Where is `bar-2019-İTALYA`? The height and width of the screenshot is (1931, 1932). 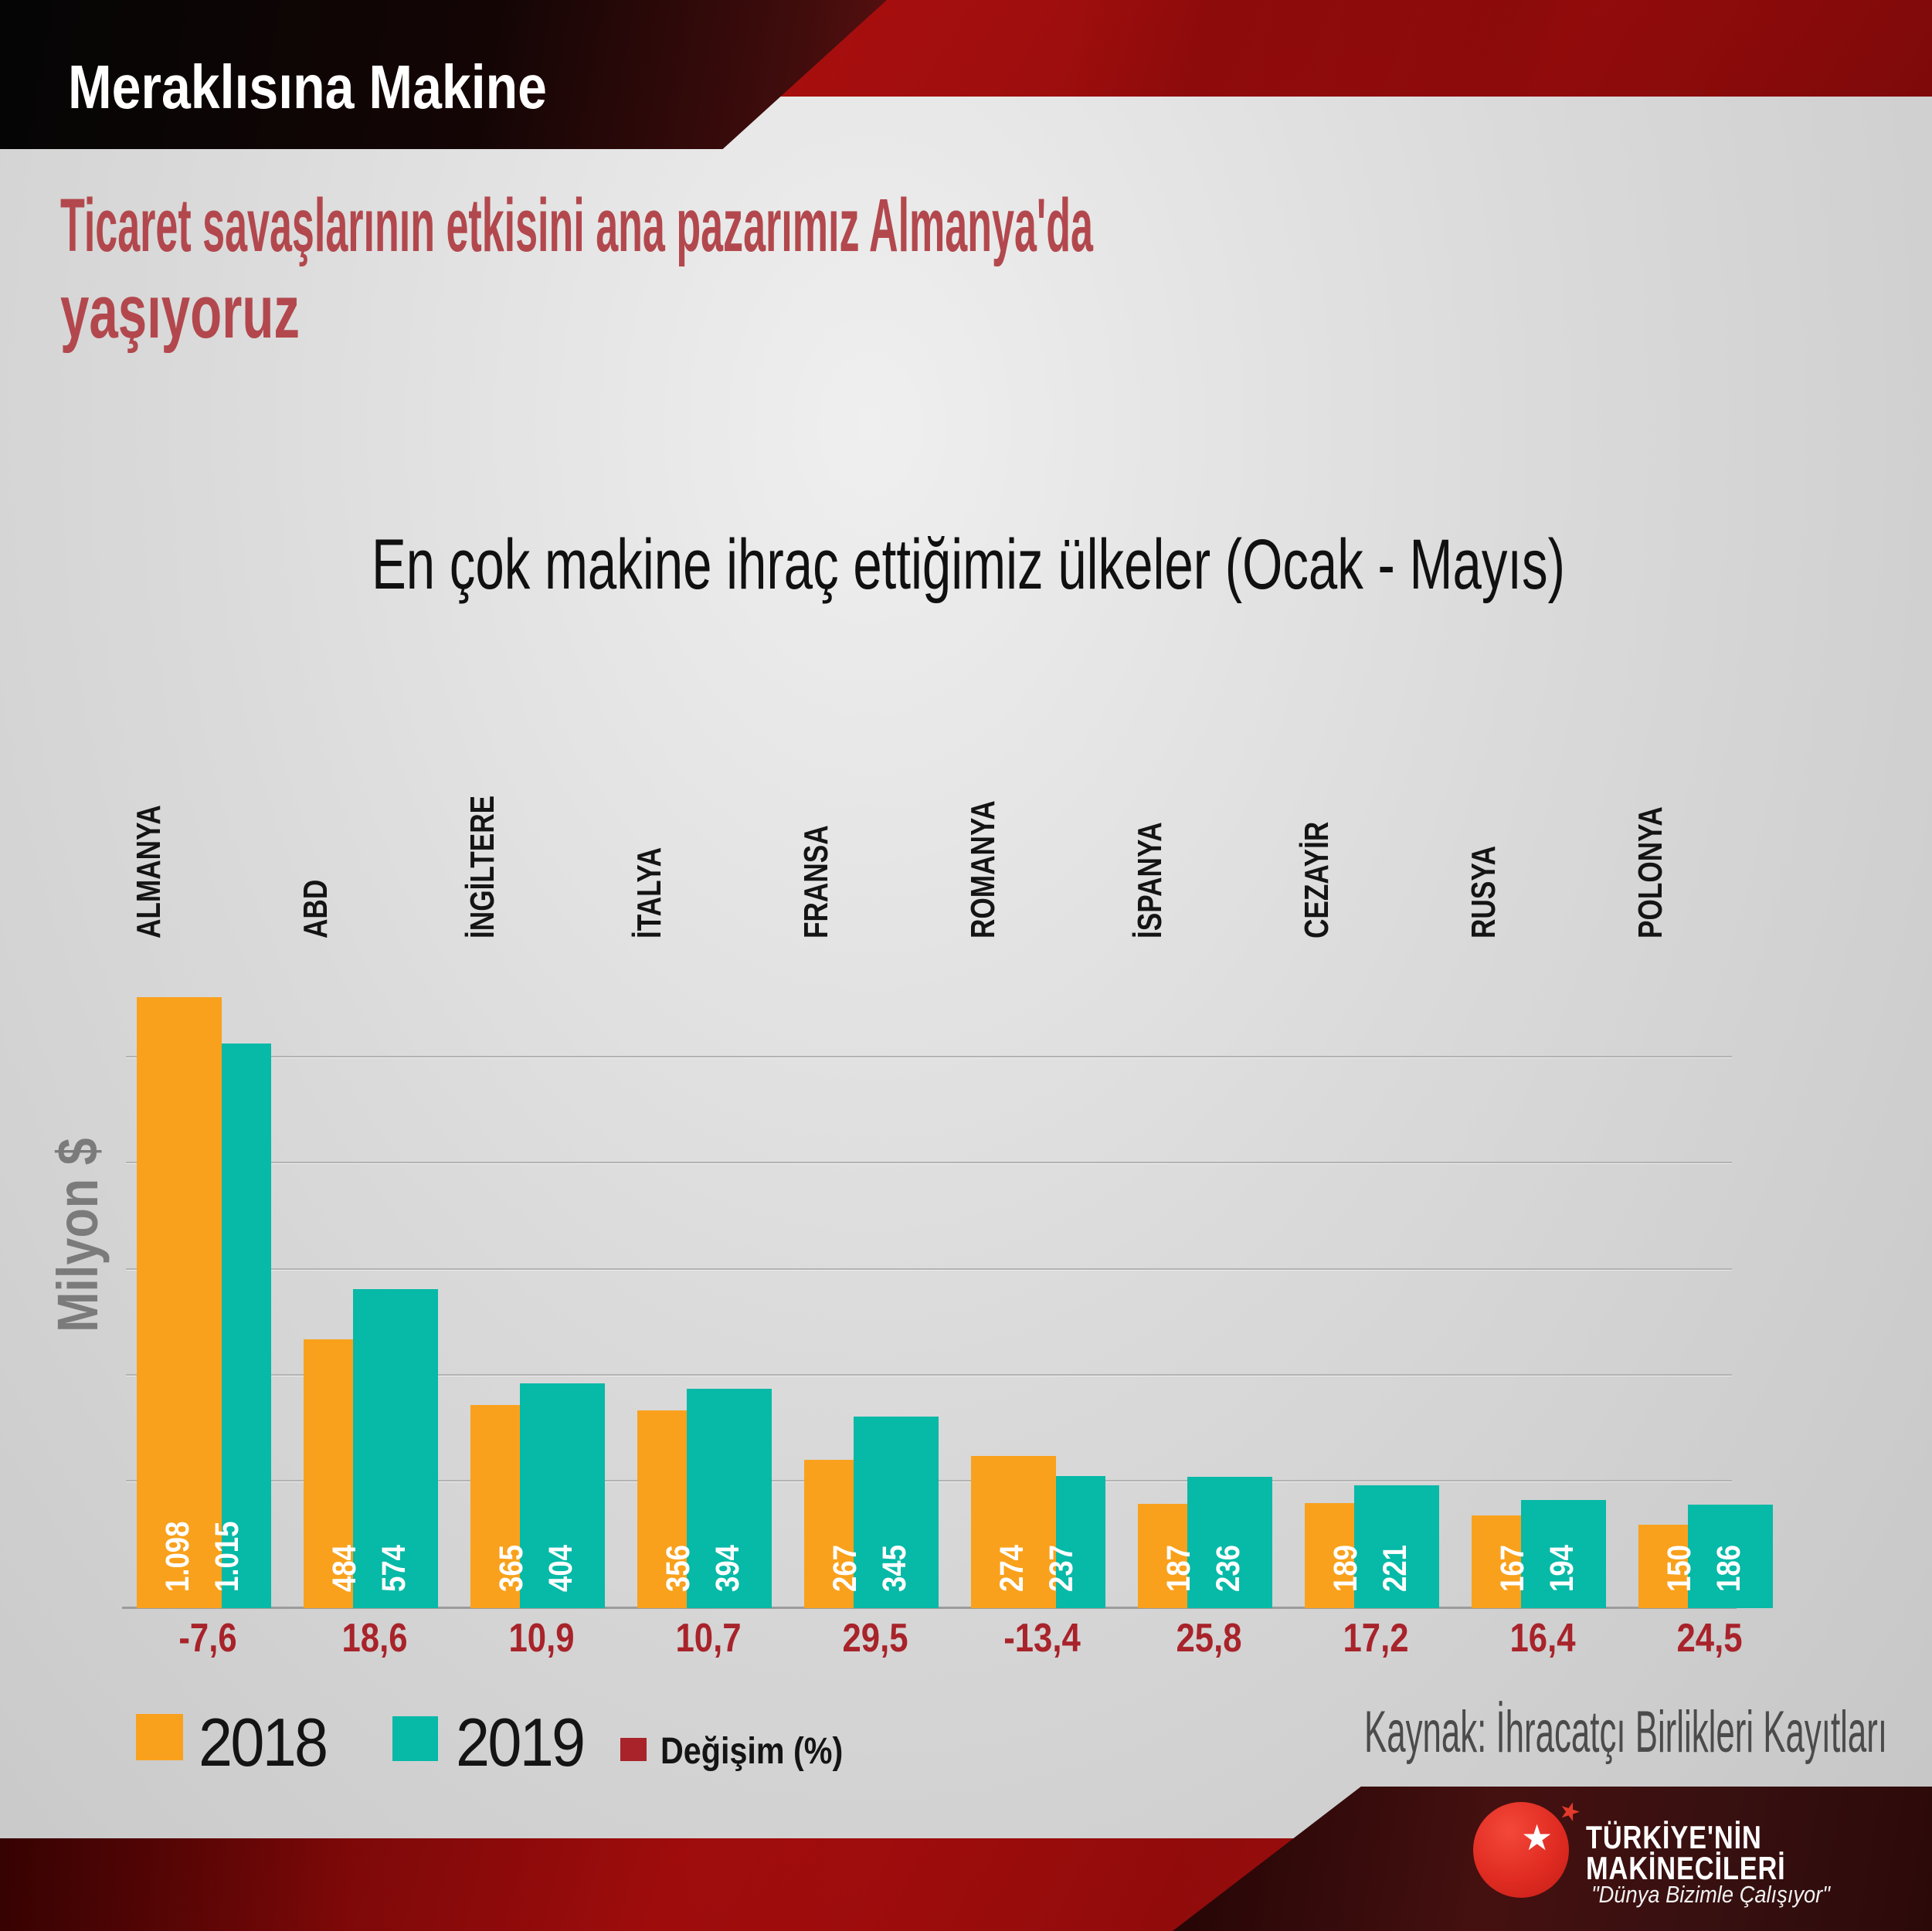
bar-2019-İTALYA is located at coordinates (730, 1498).